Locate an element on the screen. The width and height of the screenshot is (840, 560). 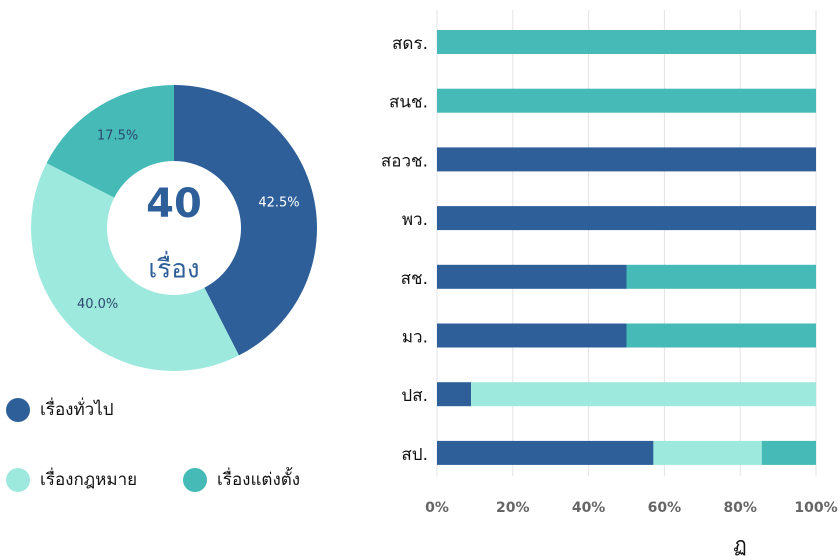
x-tick-label: 20% is located at coordinates (513, 508).